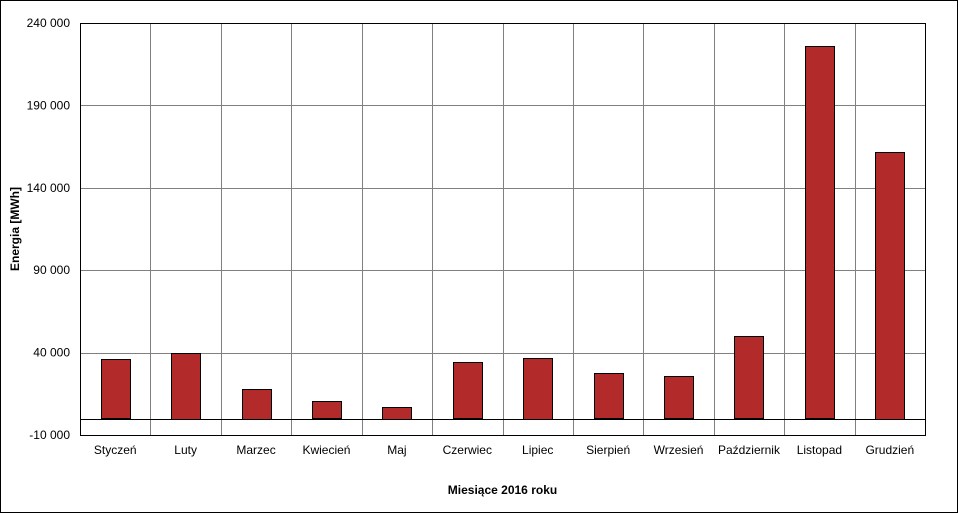 This screenshot has height=513, width=958. Describe the element at coordinates (49, 435) in the screenshot. I see `y-tick-label: -10 000` at that location.